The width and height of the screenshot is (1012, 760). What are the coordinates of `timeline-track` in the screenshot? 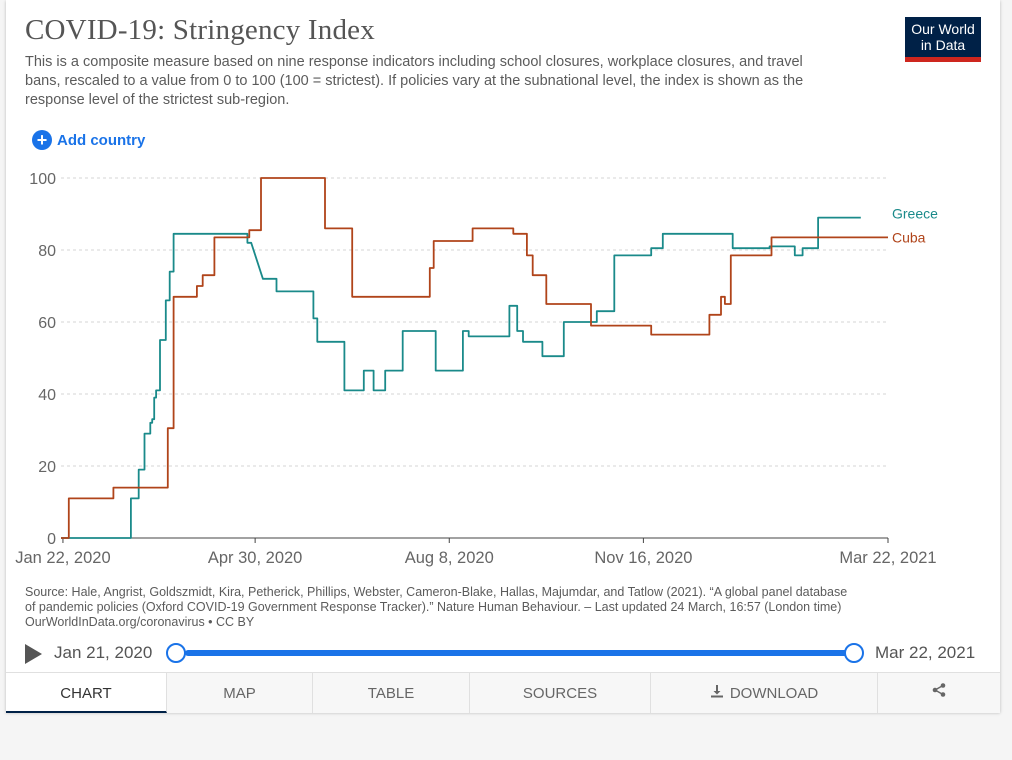 It's located at (519, 653).